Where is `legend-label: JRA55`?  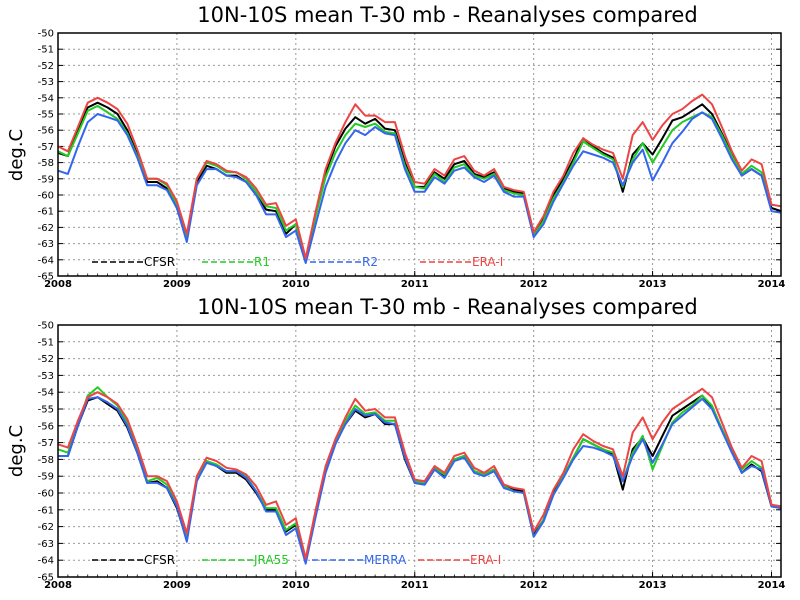 legend-label: JRA55 is located at coordinates (271, 560).